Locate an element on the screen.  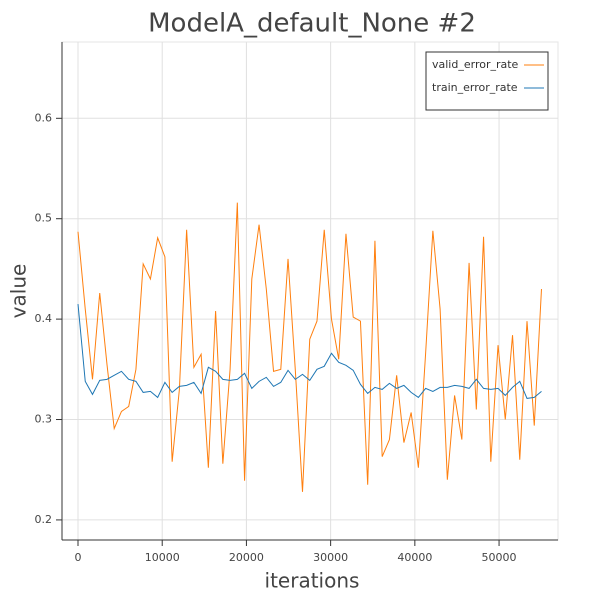
chart-title: ModelA_default_None #2 is located at coordinates (312, 24).